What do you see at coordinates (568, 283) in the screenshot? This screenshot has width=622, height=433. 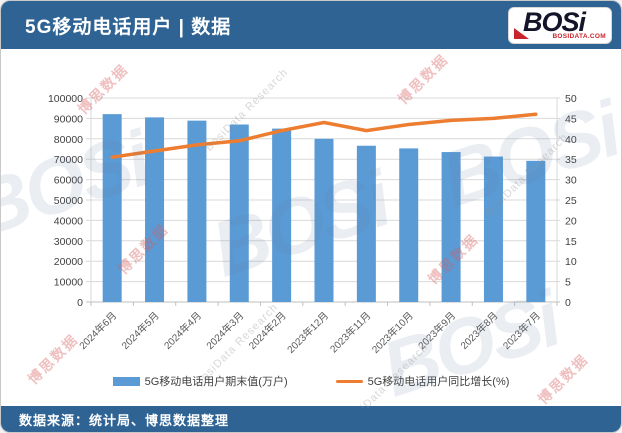 I see `svg-text: 5` at bounding box center [568, 283].